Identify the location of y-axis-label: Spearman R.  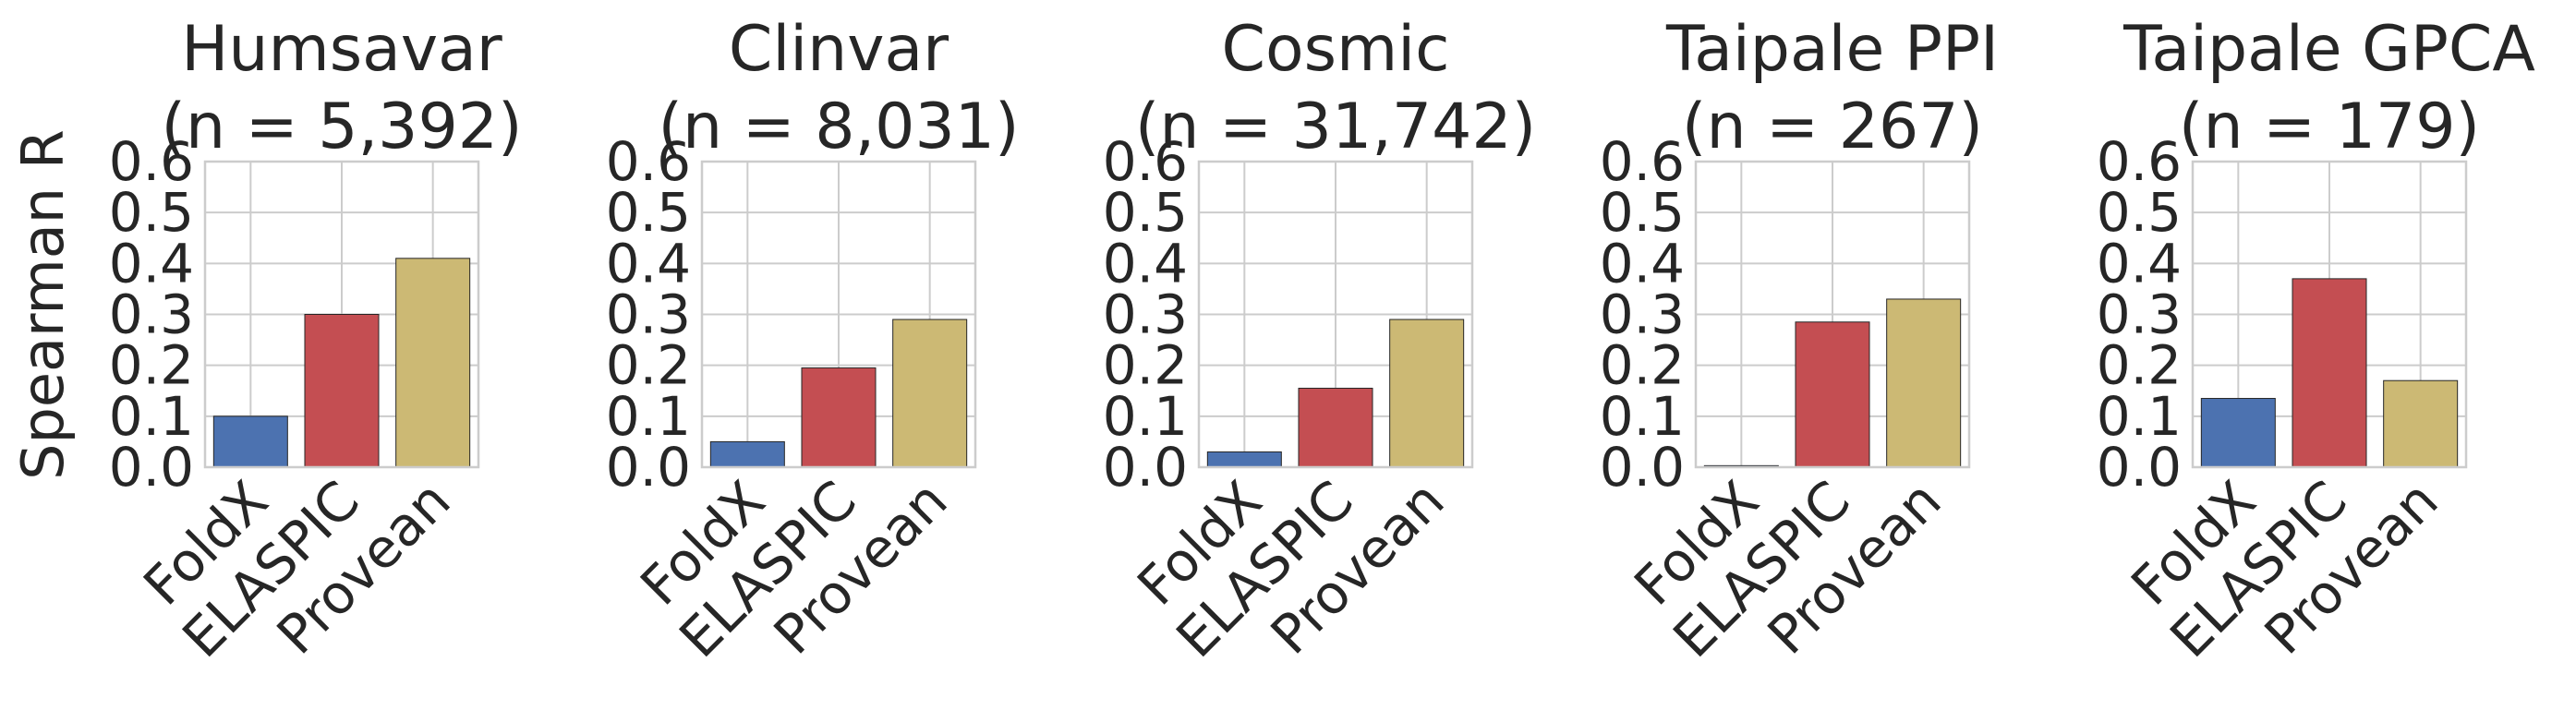
(43, 304).